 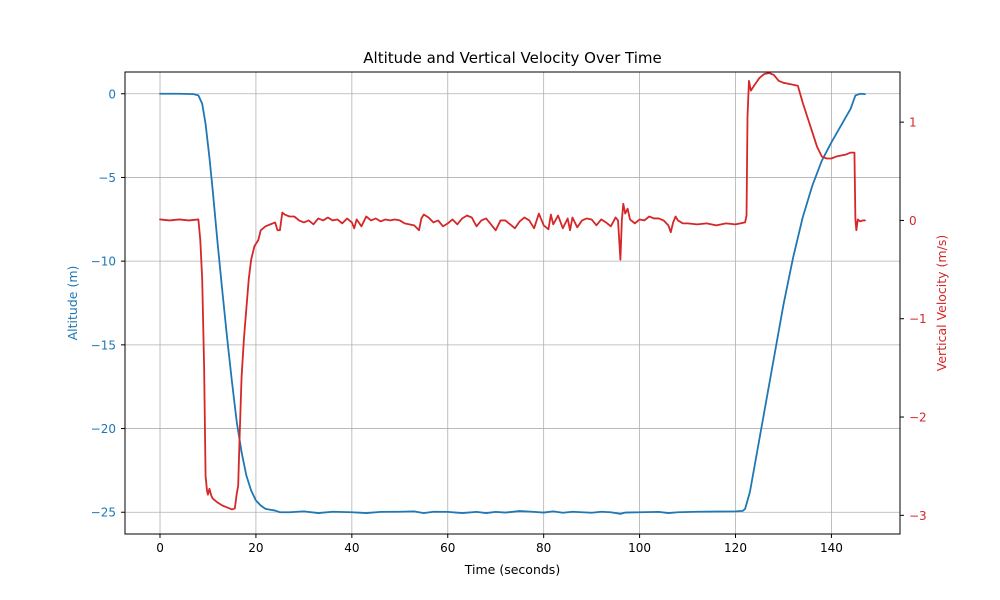 What do you see at coordinates (160, 548) in the screenshot?
I see `x-tick-label: 0` at bounding box center [160, 548].